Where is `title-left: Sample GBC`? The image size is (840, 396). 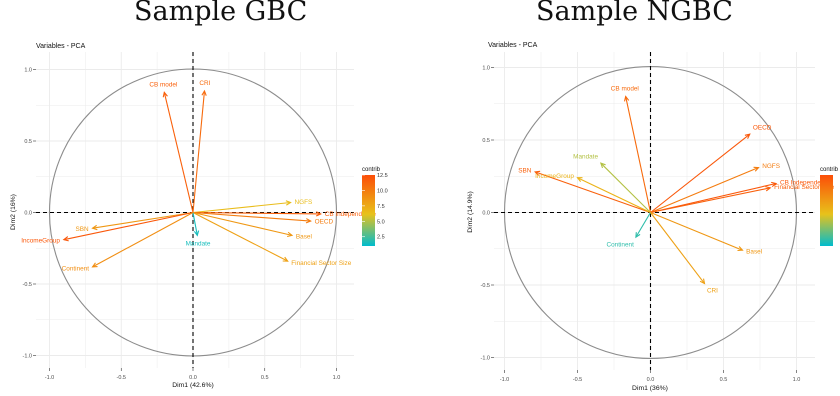 title-left: Sample GBC is located at coordinates (221, 13).